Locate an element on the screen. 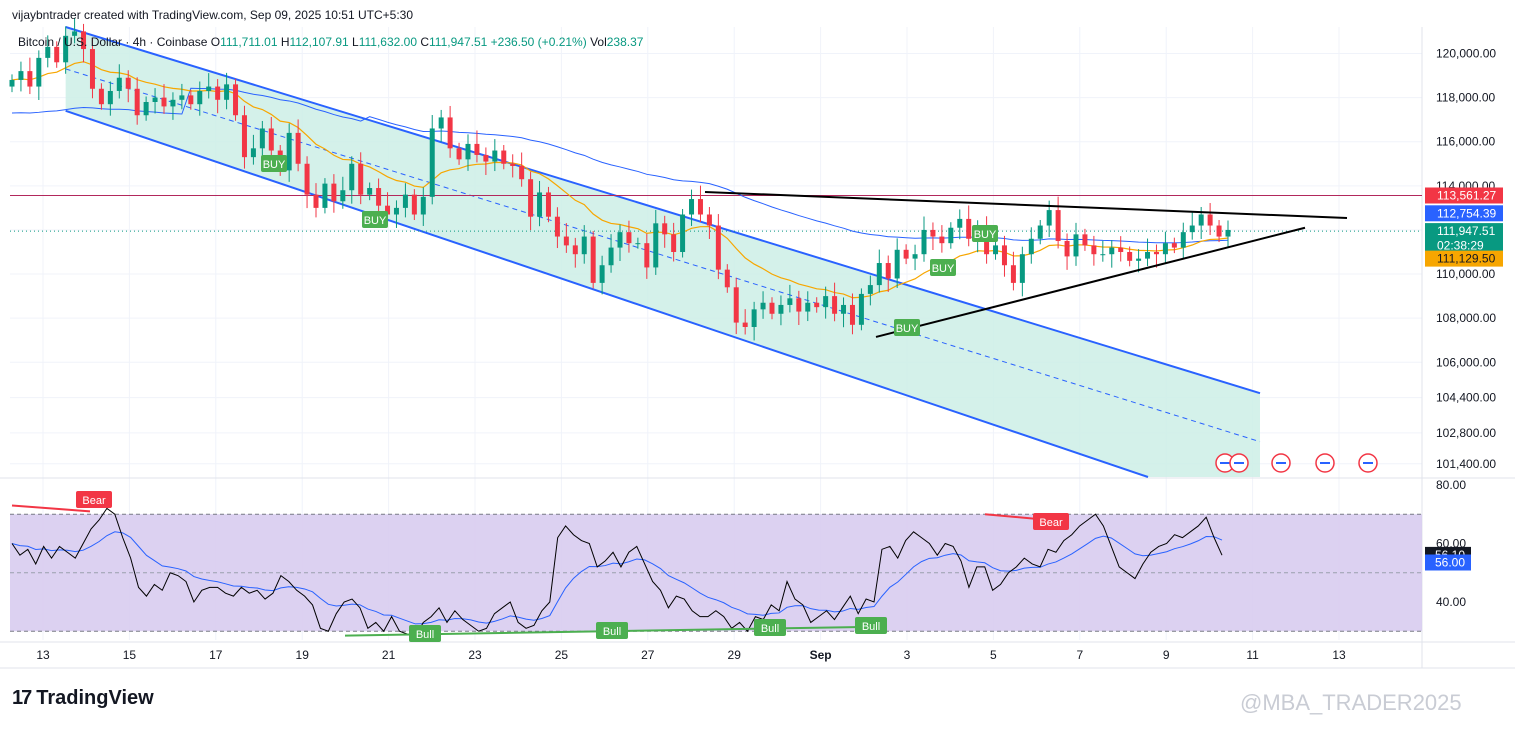  time-axis-tick: 7 is located at coordinates (1079, 655).